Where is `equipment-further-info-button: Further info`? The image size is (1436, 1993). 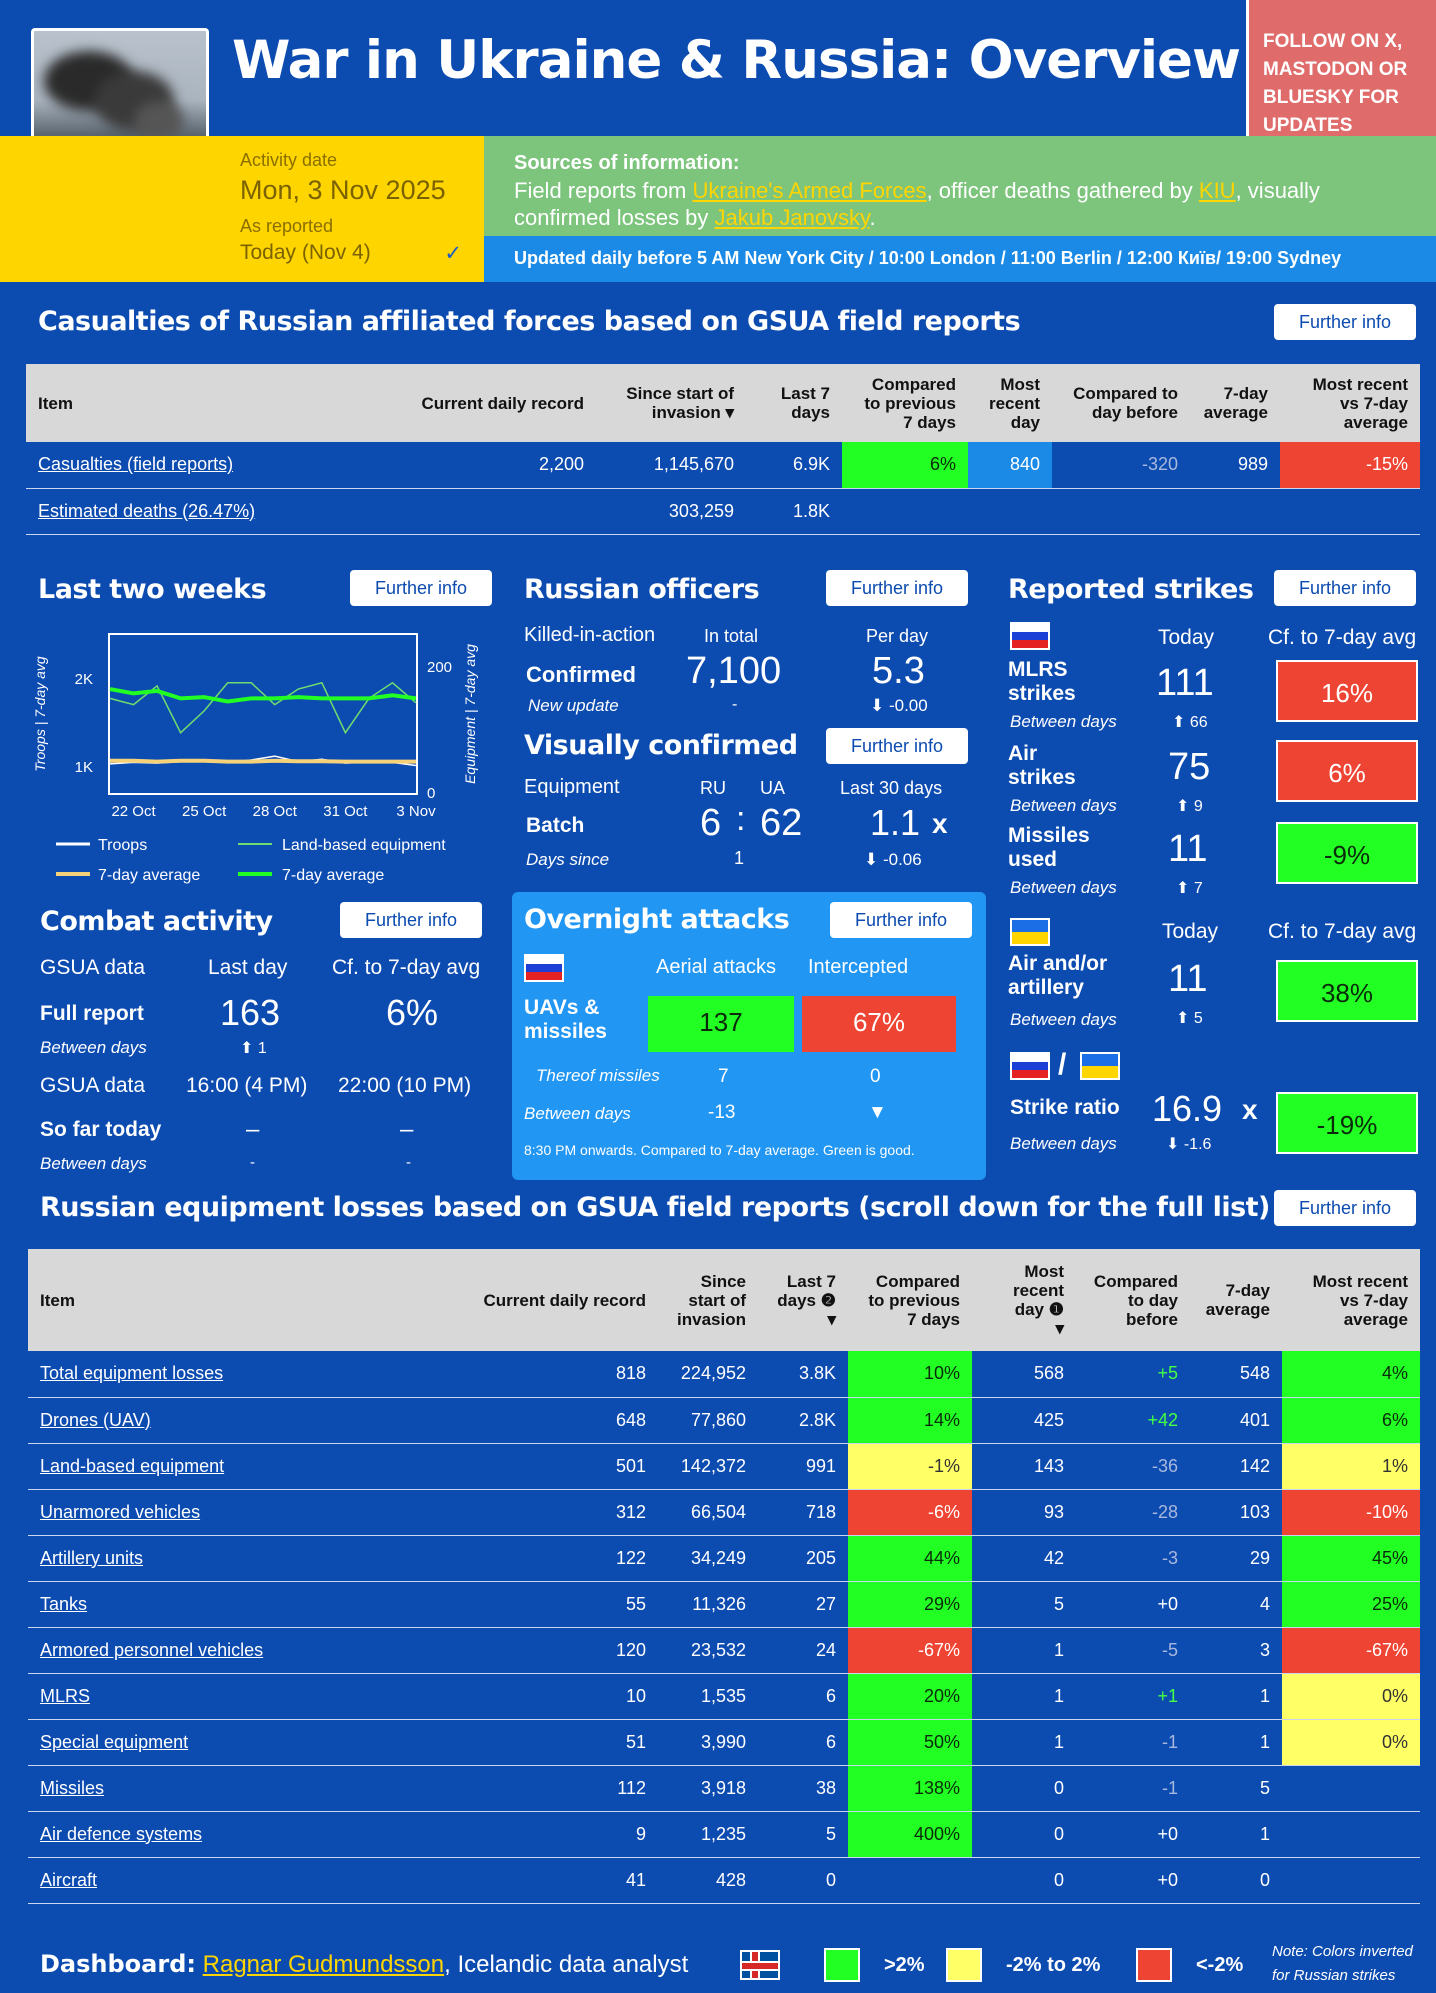 equipment-further-info-button: Further info is located at coordinates (1345, 1208).